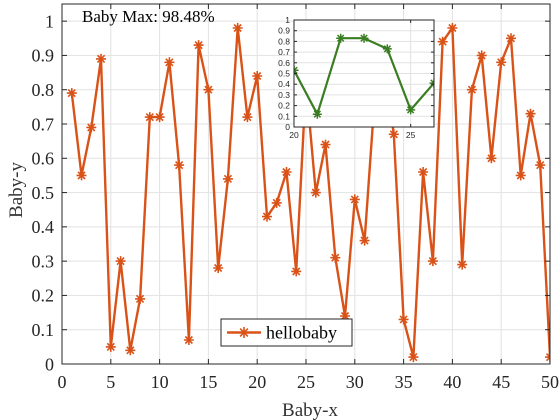 The height and width of the screenshot is (420, 560). What do you see at coordinates (310, 410) in the screenshot?
I see `x-axis-label: Baby-x` at bounding box center [310, 410].